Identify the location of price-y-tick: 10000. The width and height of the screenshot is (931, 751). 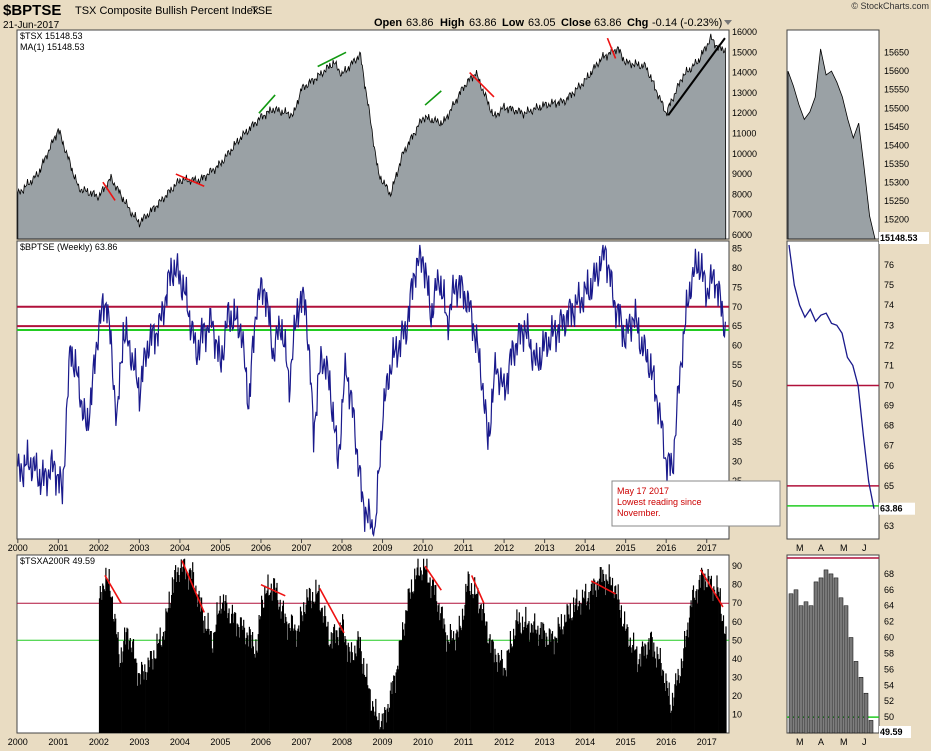
(744, 154).